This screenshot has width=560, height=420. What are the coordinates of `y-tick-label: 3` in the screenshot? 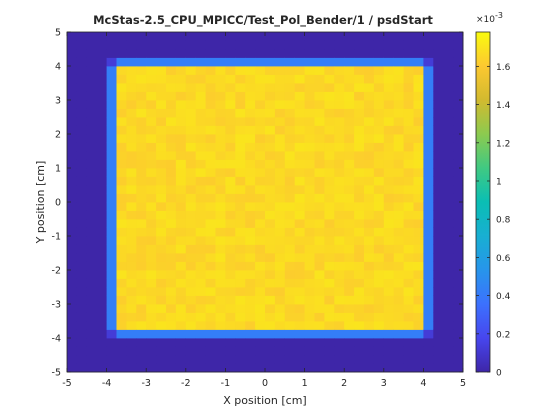 It's located at (58, 101).